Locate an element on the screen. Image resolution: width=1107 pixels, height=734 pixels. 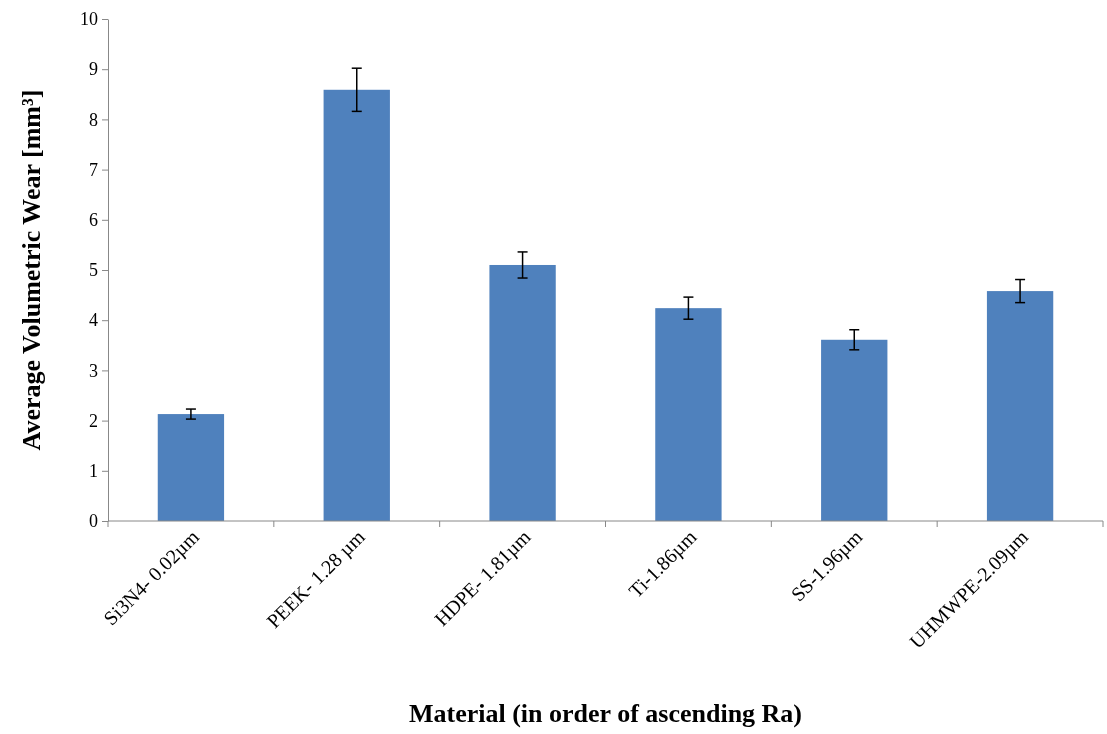
y-tick-label: 6 is located at coordinates (93, 220).